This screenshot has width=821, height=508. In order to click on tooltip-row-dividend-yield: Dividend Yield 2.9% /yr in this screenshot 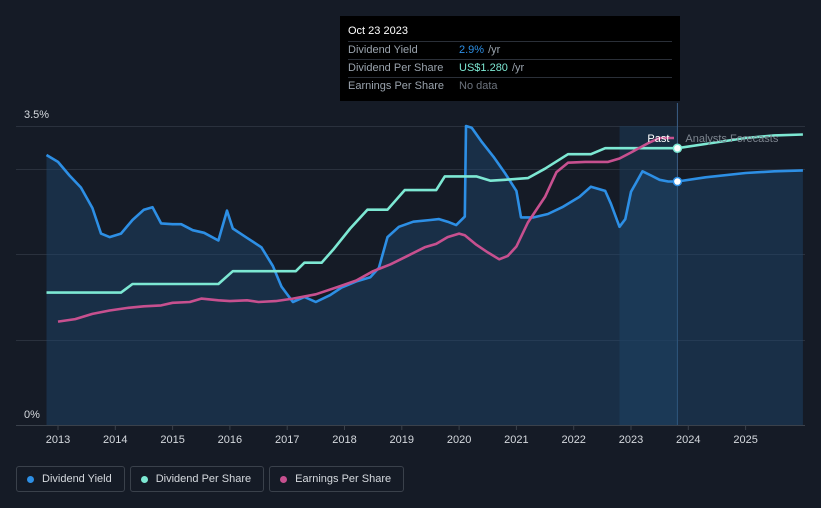, I will do `click(510, 50)`.